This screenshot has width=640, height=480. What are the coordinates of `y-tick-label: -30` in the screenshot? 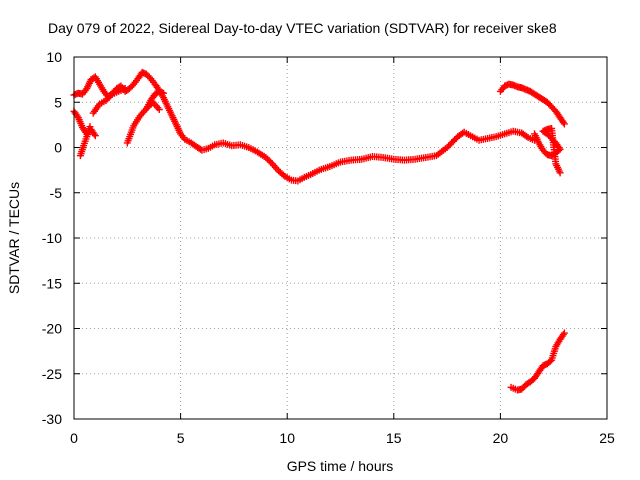 It's located at (52, 419).